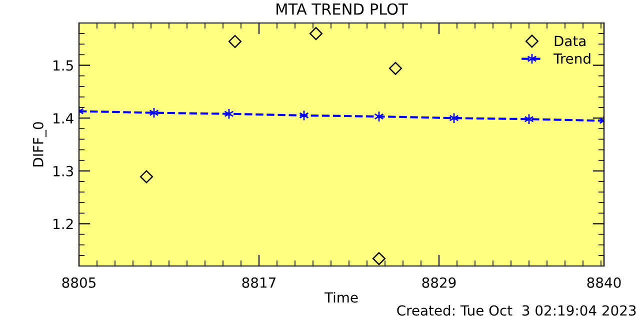  Describe the element at coordinates (604, 282) in the screenshot. I see `x-tick-label: 8840` at that location.